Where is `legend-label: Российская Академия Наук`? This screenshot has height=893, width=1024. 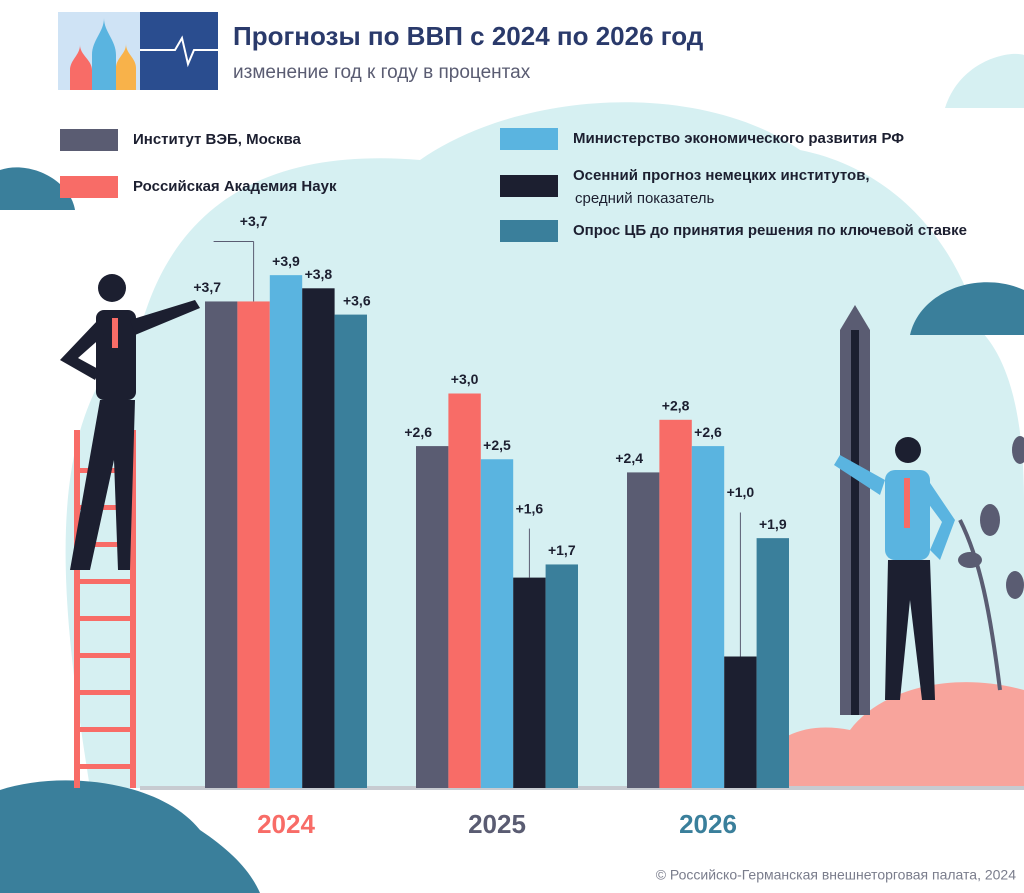 legend-label: Российская Академия Наук is located at coordinates (235, 186).